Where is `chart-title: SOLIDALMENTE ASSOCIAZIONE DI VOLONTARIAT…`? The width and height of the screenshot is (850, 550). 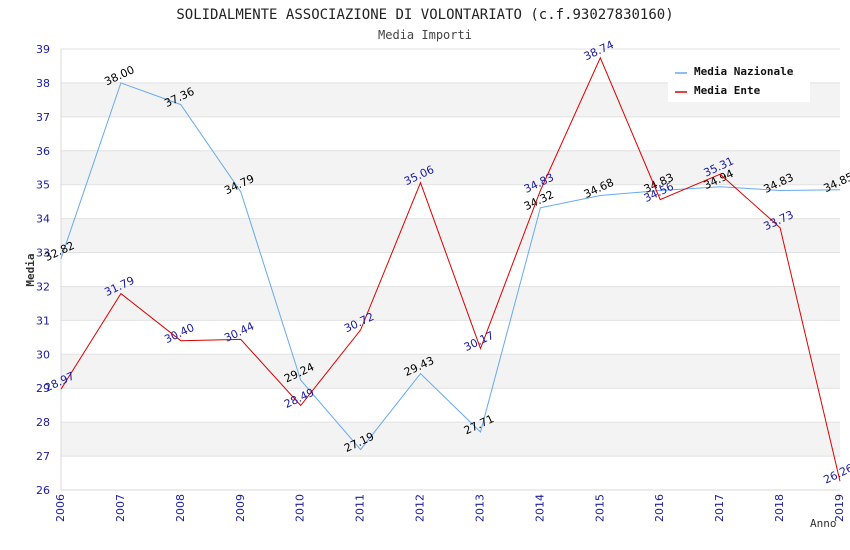
chart-title: SOLIDALMENTE ASSOCIAZIONE DI VOLONTARIAT… is located at coordinates (424, 15).